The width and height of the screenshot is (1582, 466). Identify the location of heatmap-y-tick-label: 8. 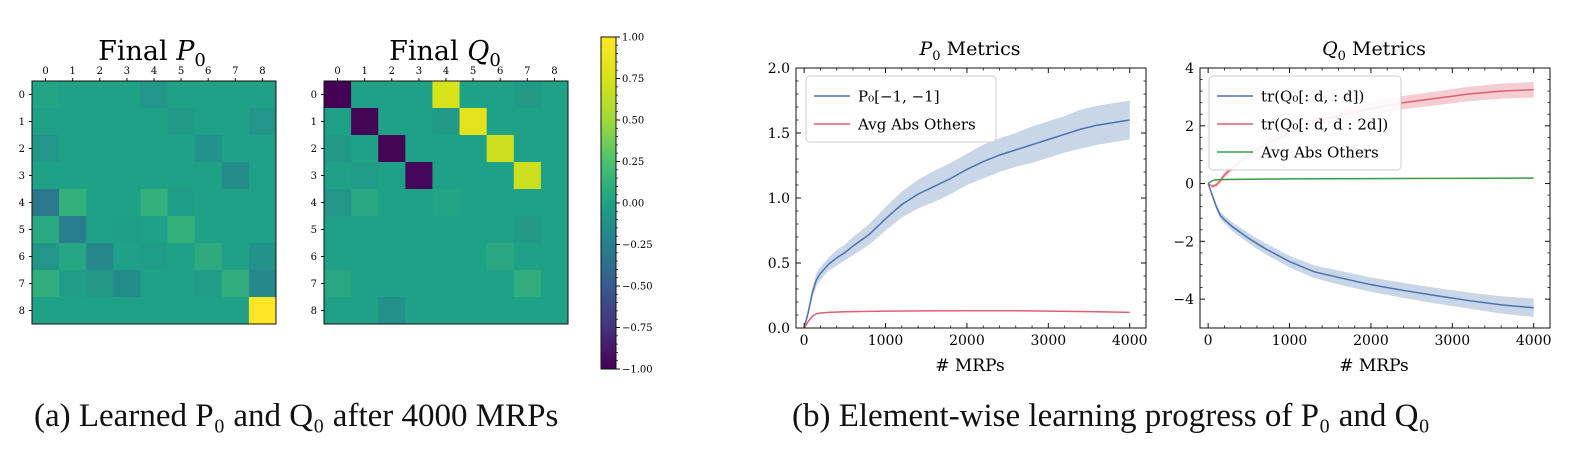
(314, 311).